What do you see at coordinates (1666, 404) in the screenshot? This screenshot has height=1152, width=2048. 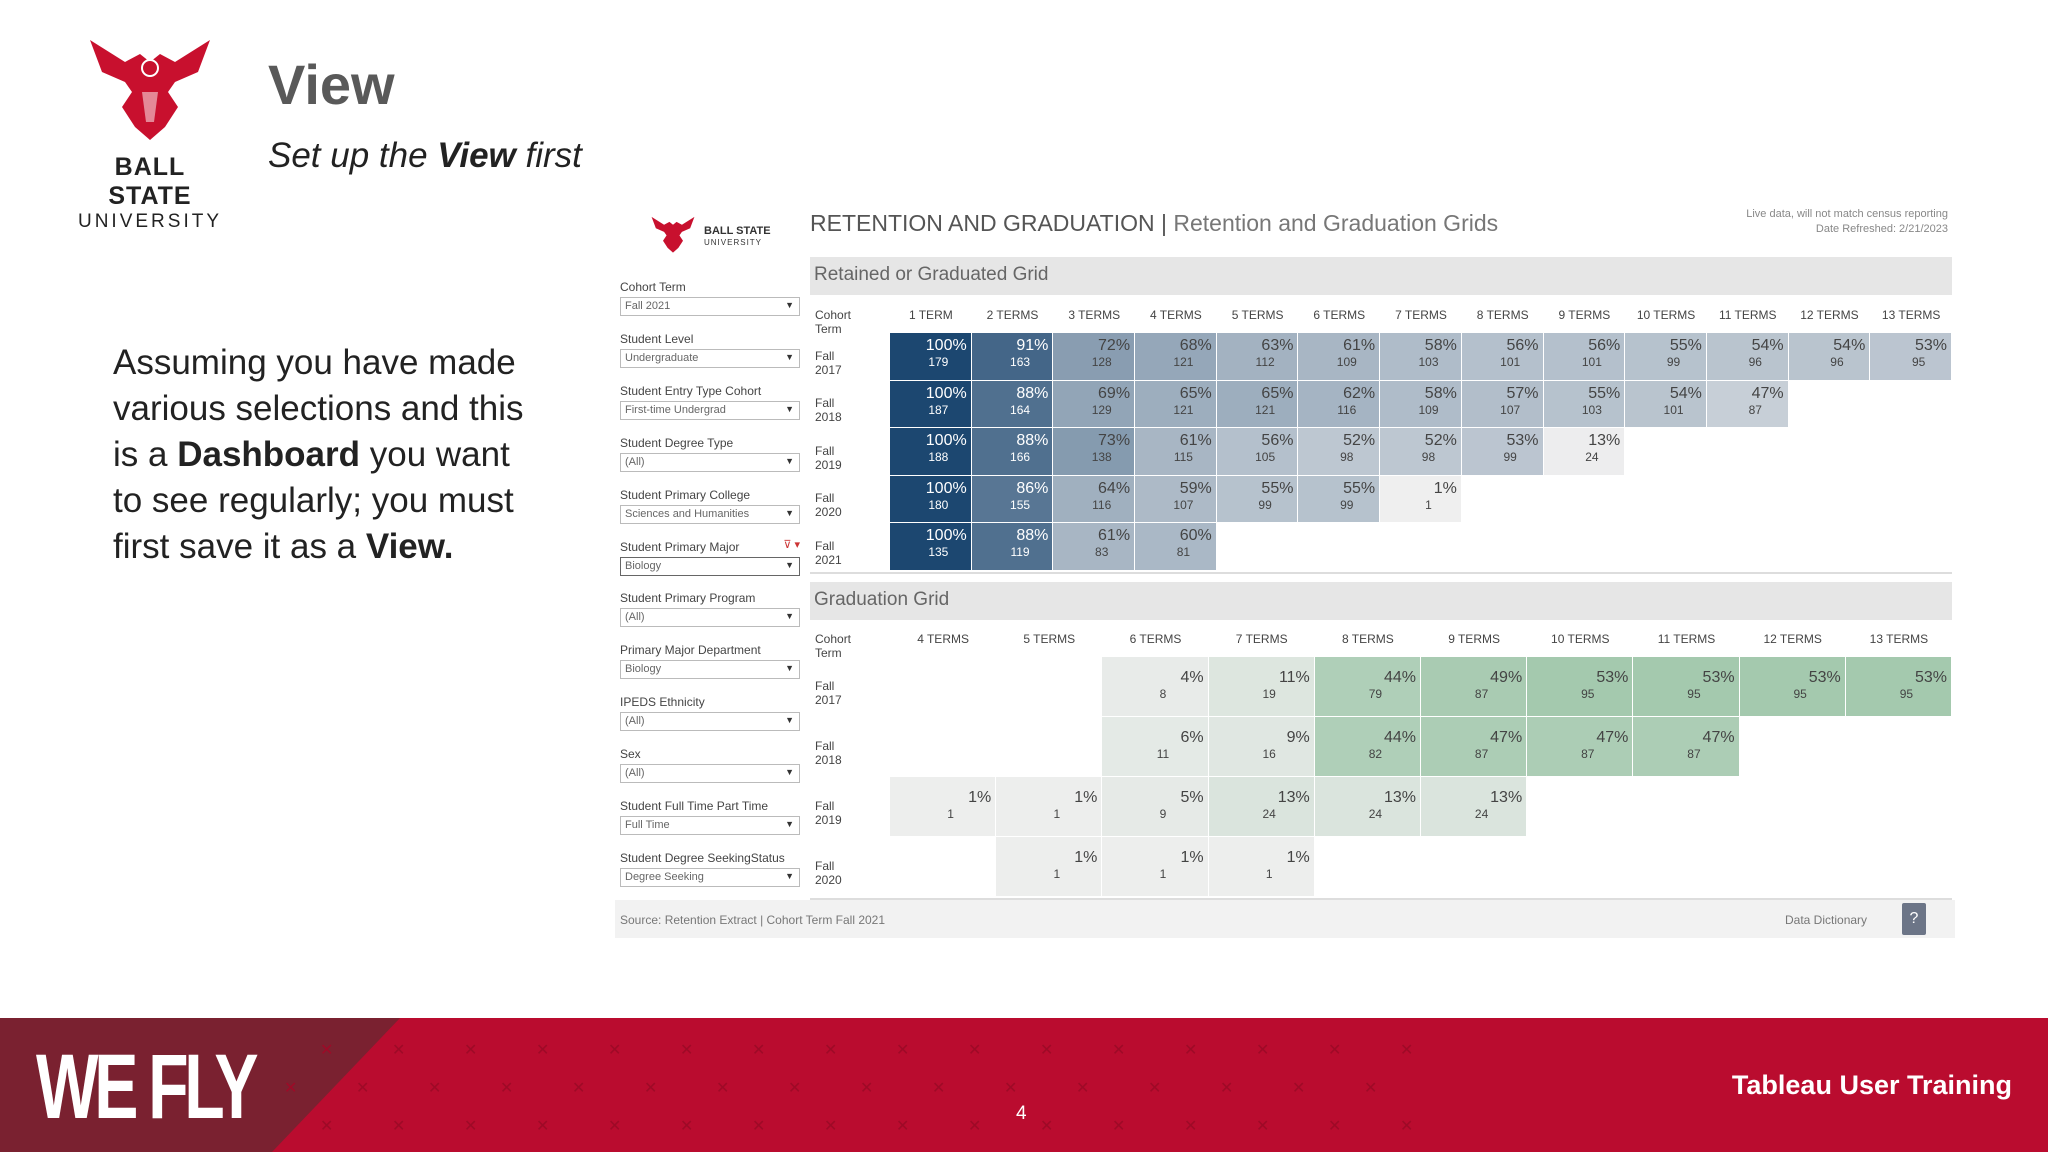 I see `grid-cell: 54% 101` at bounding box center [1666, 404].